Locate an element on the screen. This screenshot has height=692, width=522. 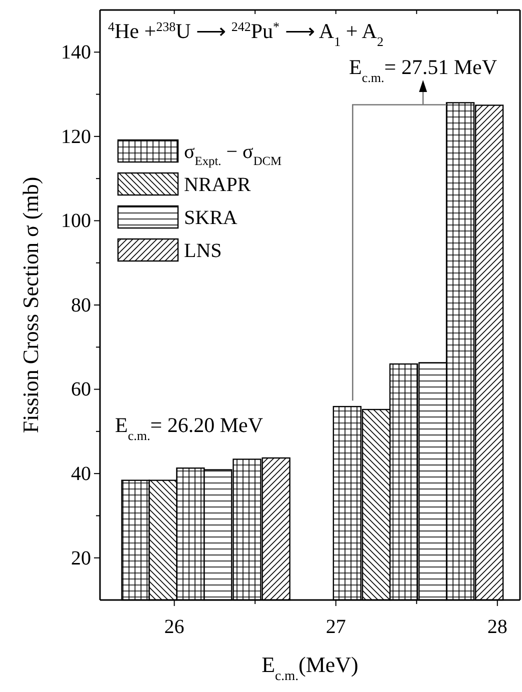
chart-title: $^{4}$He +$^{238}$U ⟶ $^{242}$Pu$^{*}$ ⟶ A$_{1}$ + A$_{2}$ is located at coordinates (246, 33).